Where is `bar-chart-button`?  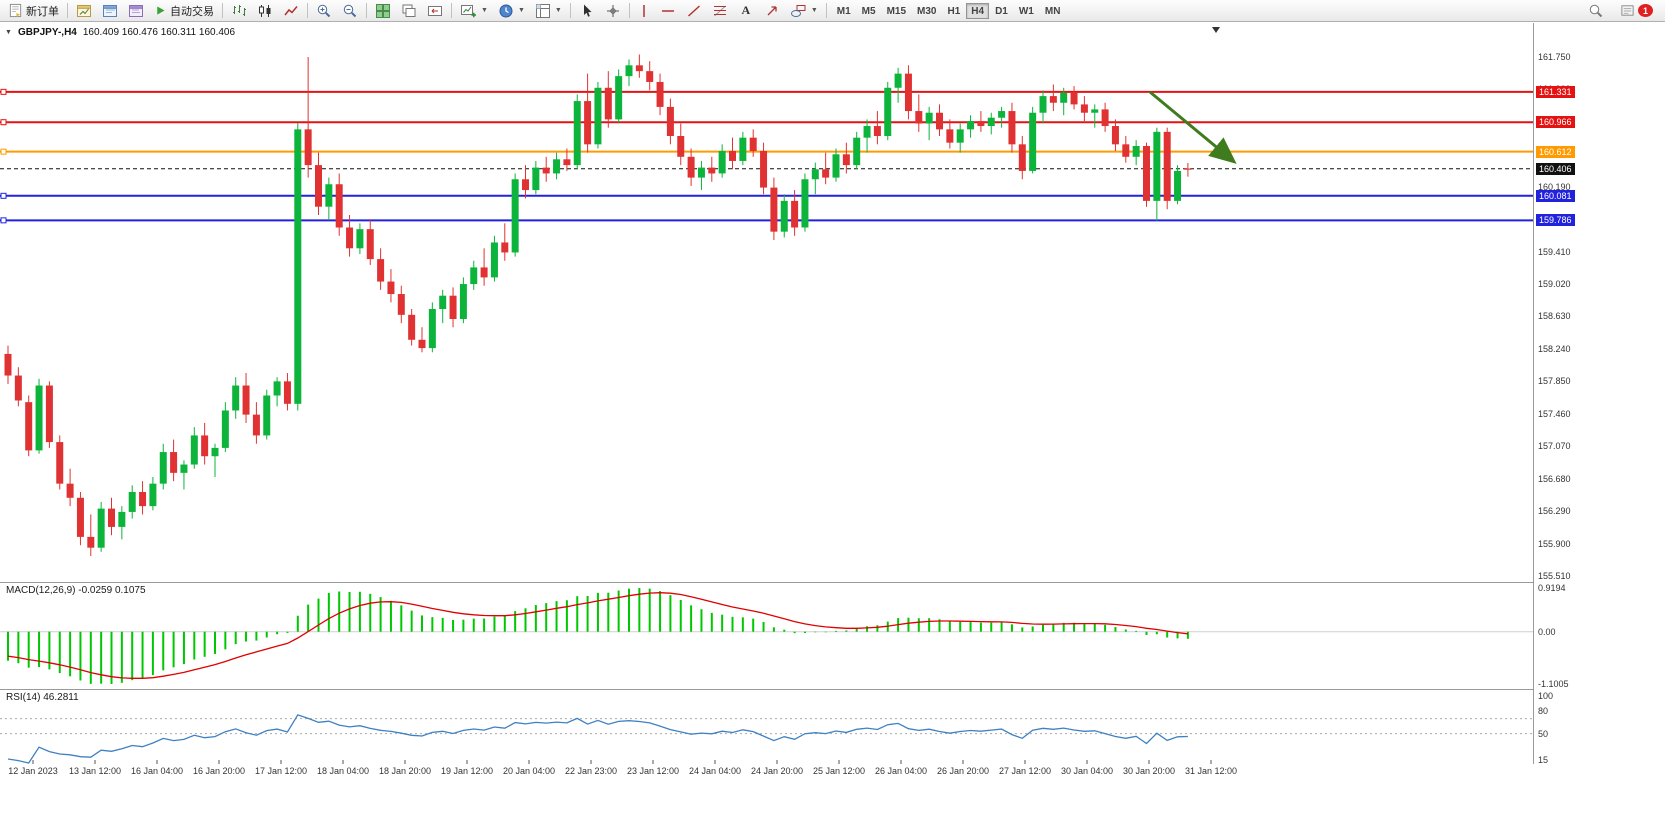 bar-chart-button is located at coordinates (239, 11).